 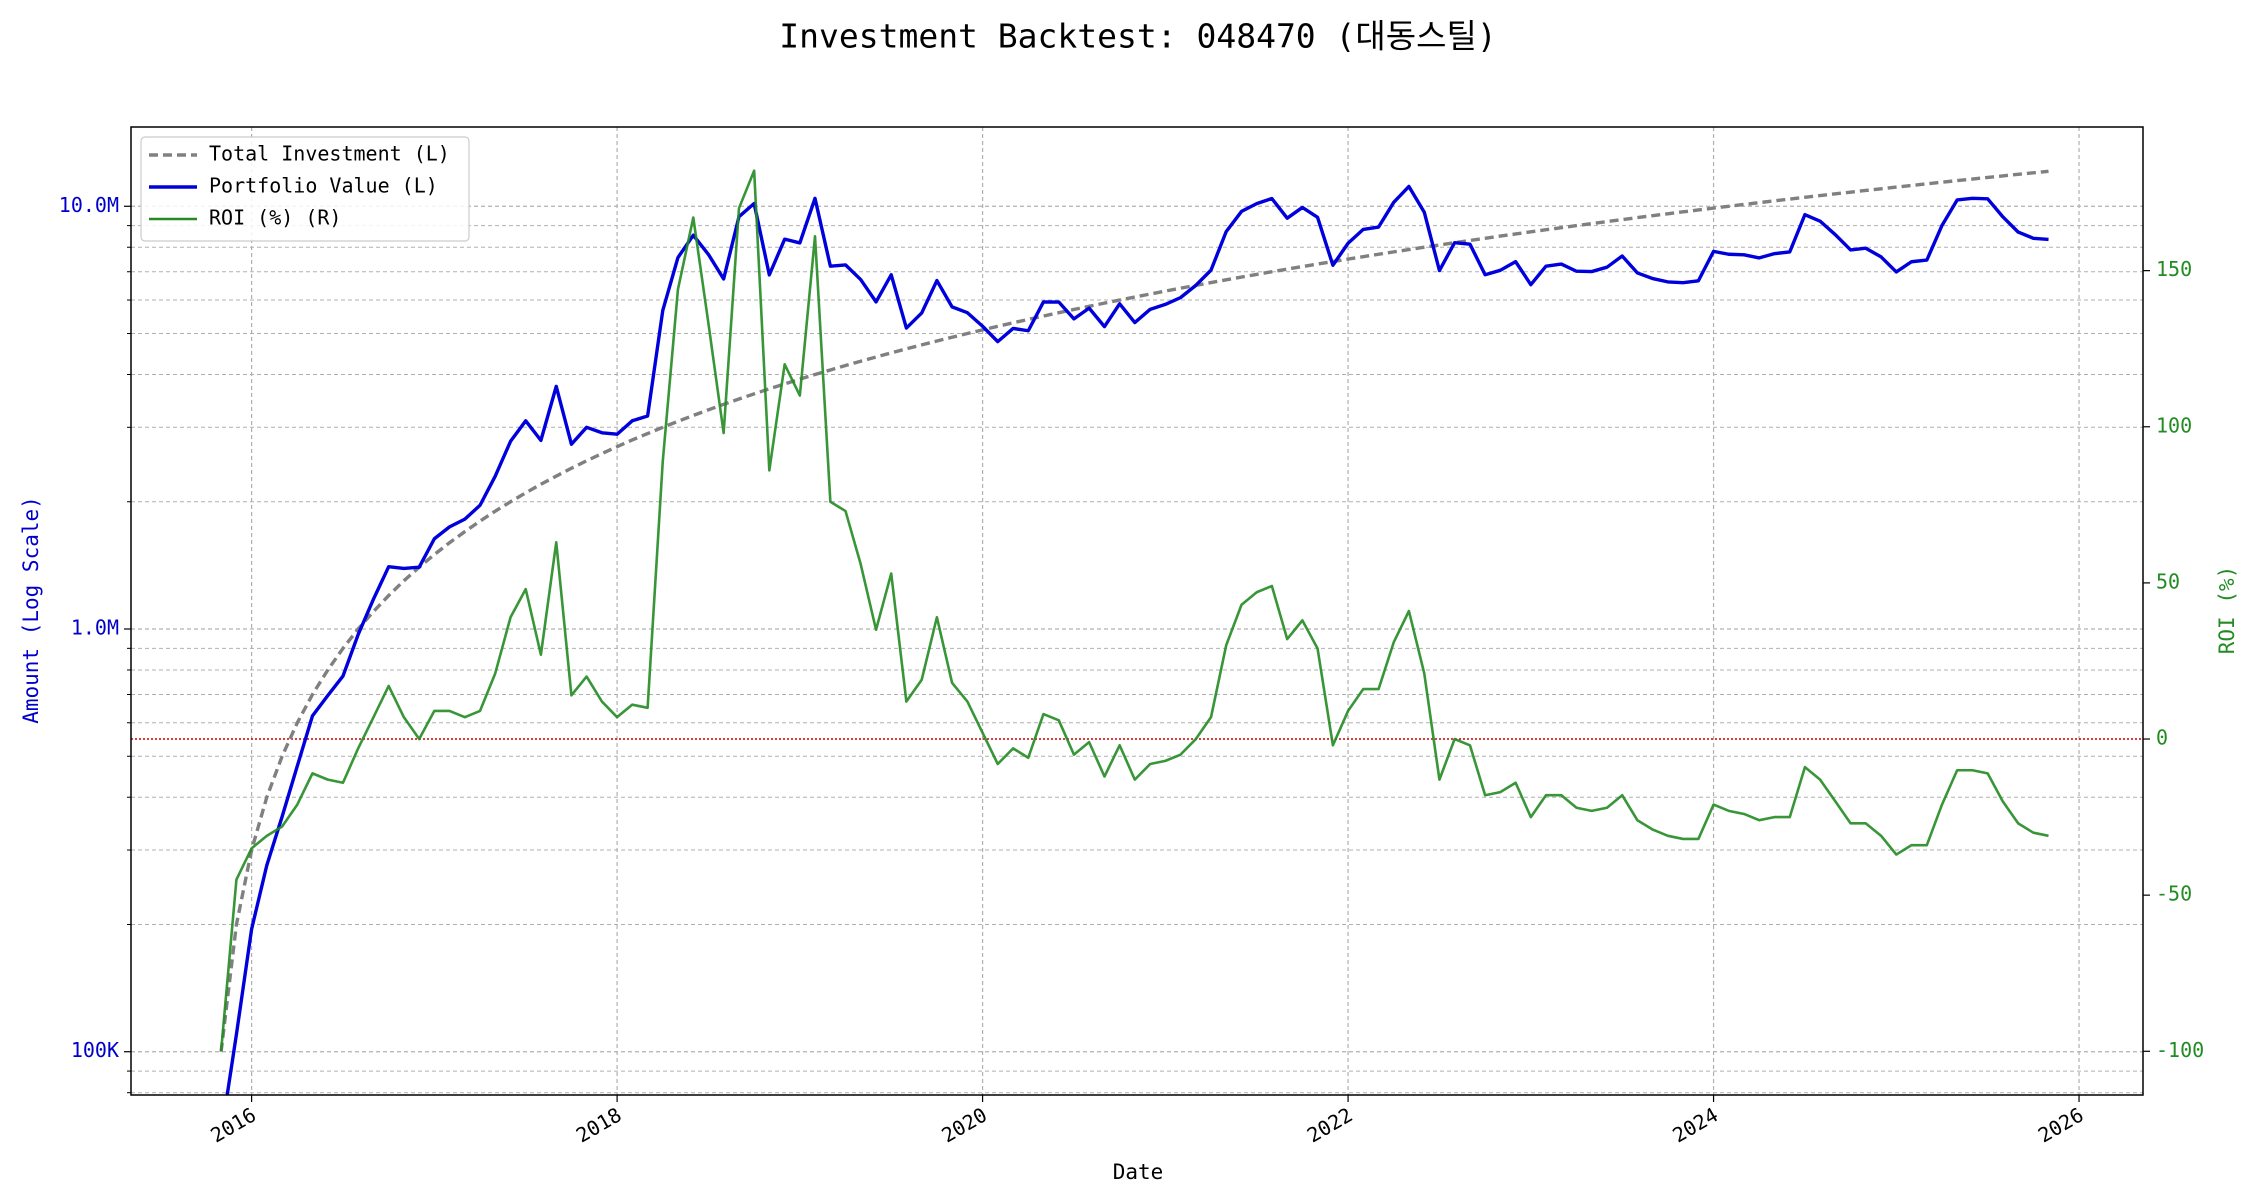 I want to click on x-axis-label: Date, so click(x=1138, y=1172).